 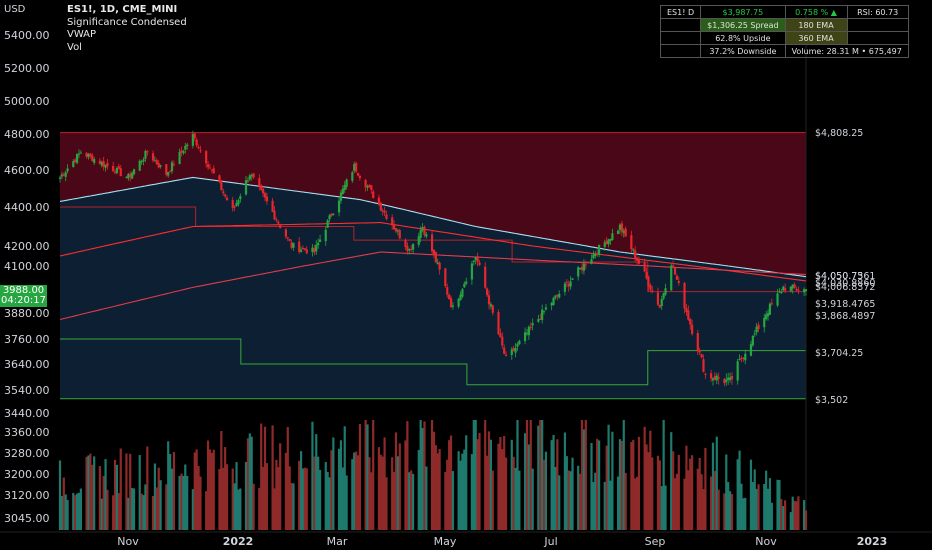 What do you see at coordinates (466, 539) in the screenshot?
I see `x-axis: Nov 2022 Mar May Jul Sep Nov 2023` at bounding box center [466, 539].